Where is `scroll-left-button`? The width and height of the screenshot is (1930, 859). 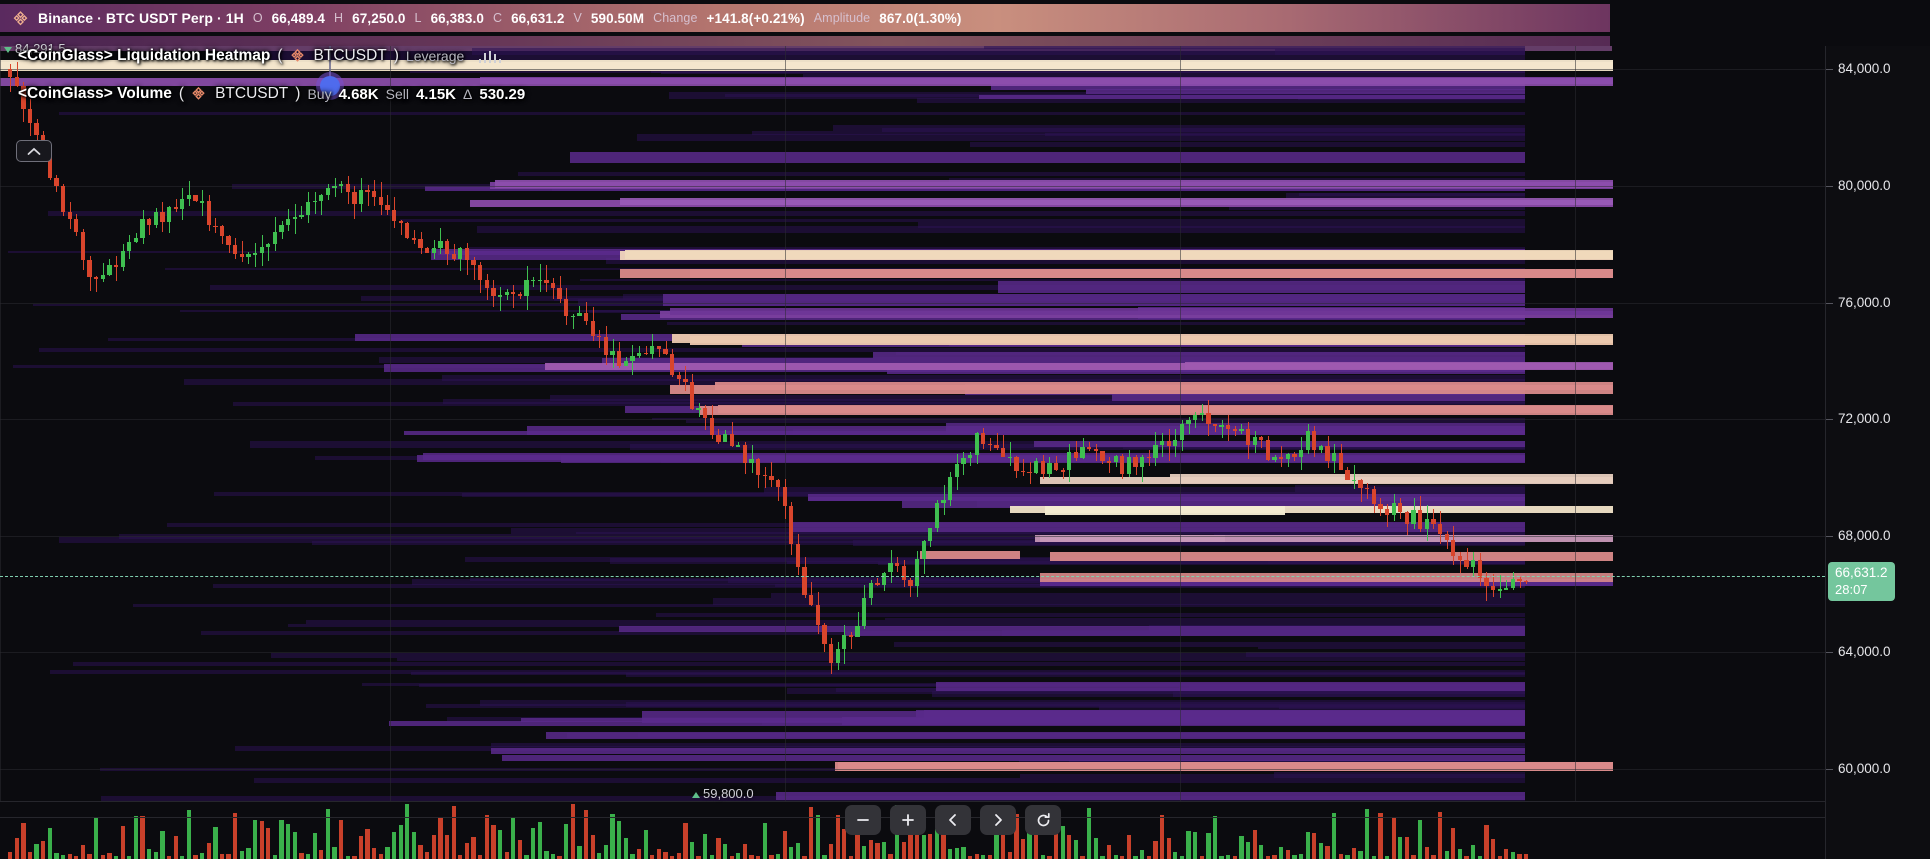
scroll-left-button is located at coordinates (953, 820).